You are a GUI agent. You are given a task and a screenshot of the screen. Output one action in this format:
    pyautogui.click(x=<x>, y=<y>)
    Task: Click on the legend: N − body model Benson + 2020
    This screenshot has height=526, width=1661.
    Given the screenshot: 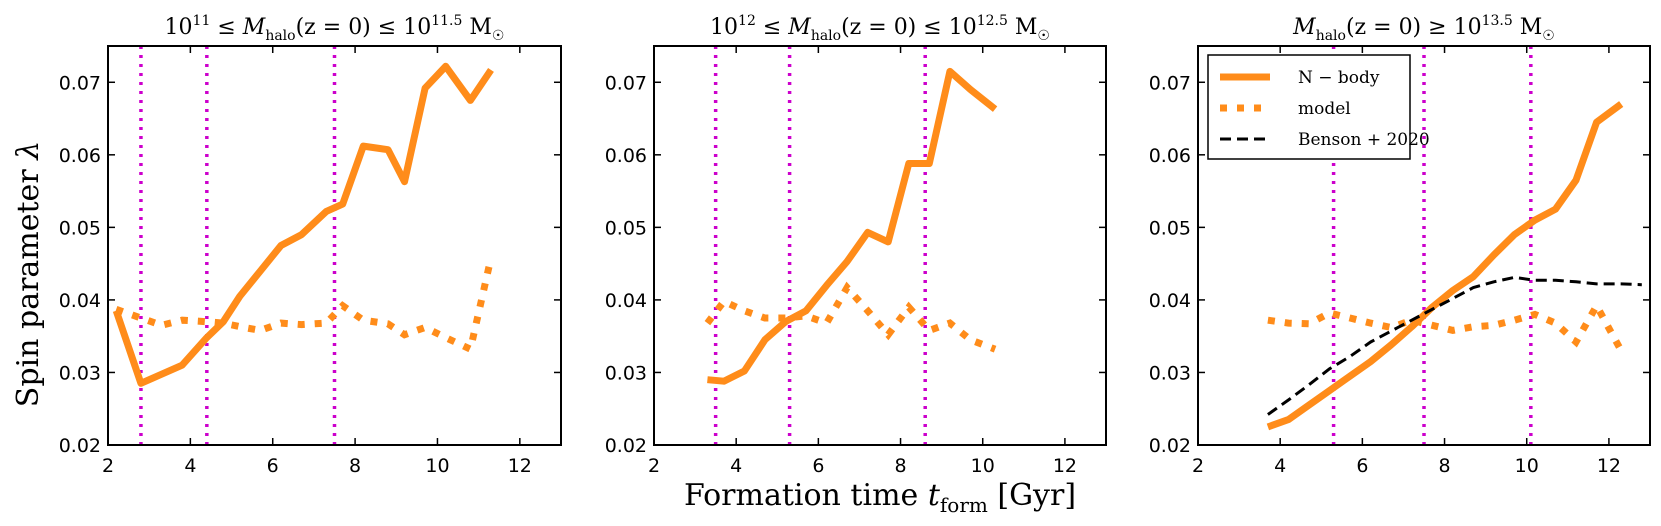 What is the action you would take?
    pyautogui.click(x=1318, y=107)
    